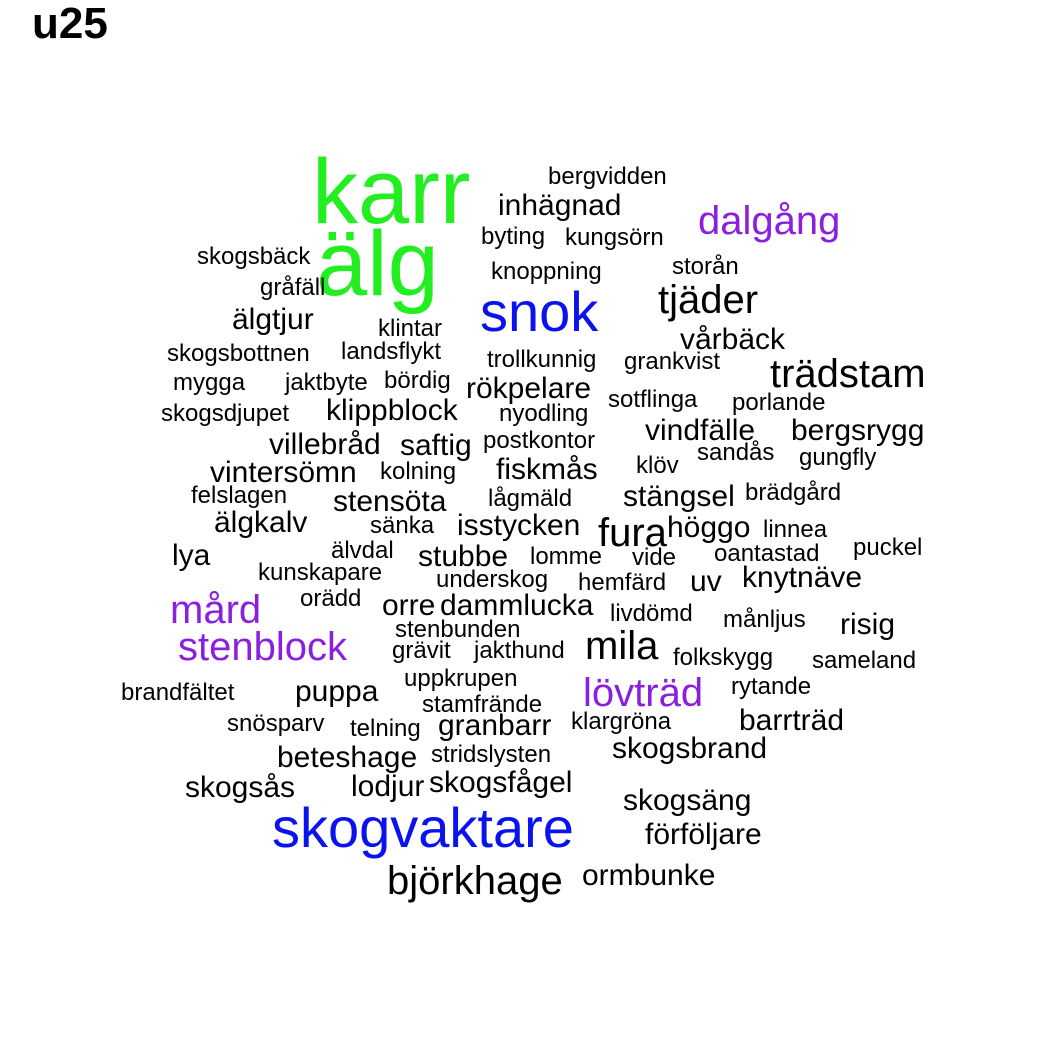 This screenshot has width=1050, height=1050. Describe the element at coordinates (651, 613) in the screenshot. I see `cloud-word: livdömd` at that location.